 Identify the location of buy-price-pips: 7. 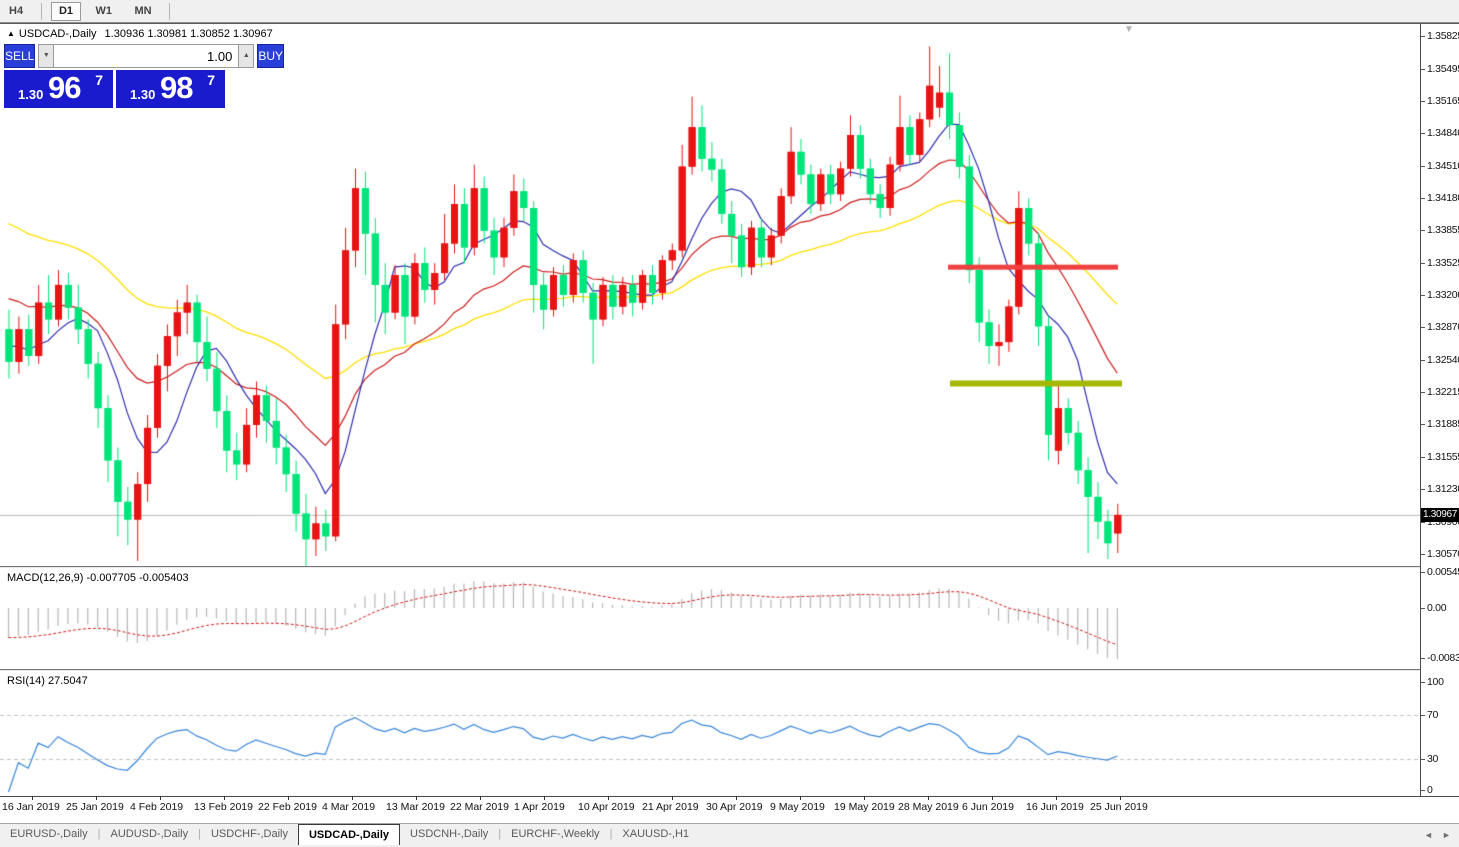
(211, 80).